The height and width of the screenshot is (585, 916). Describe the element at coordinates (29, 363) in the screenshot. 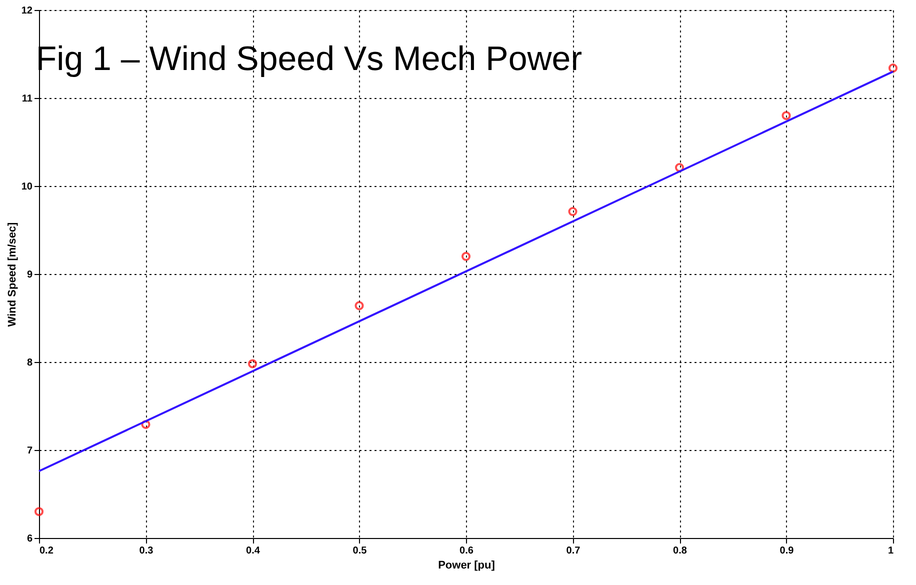

I see `y-tick-label: 8` at that location.